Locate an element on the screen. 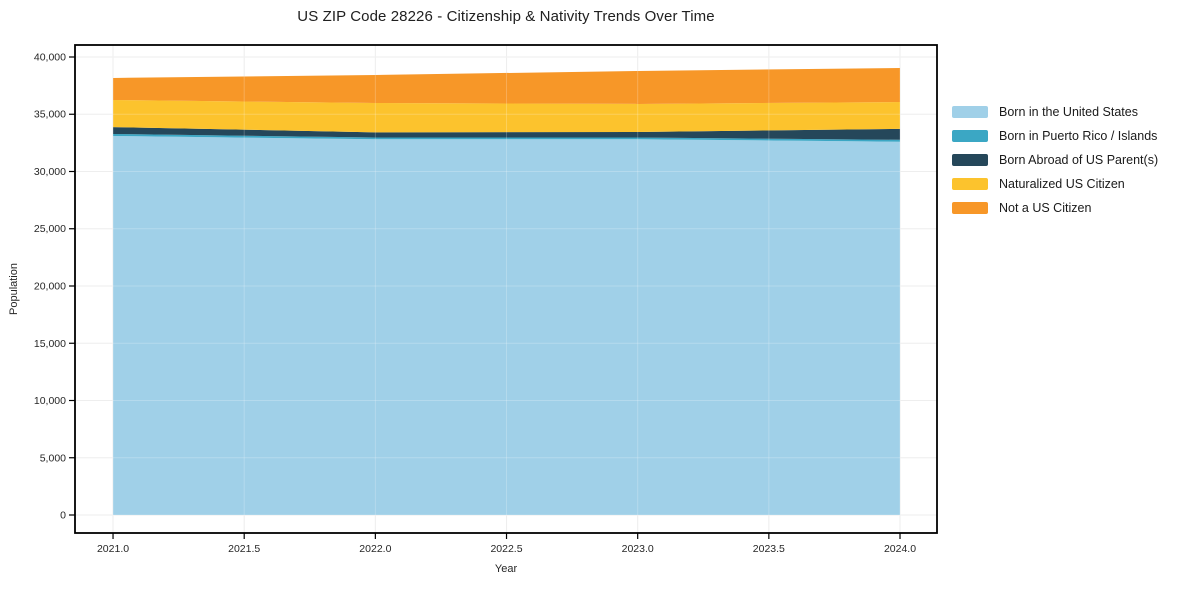 This screenshot has width=1189, height=590. legend-label: Born Abroad of US Parent(s) is located at coordinates (1079, 160).